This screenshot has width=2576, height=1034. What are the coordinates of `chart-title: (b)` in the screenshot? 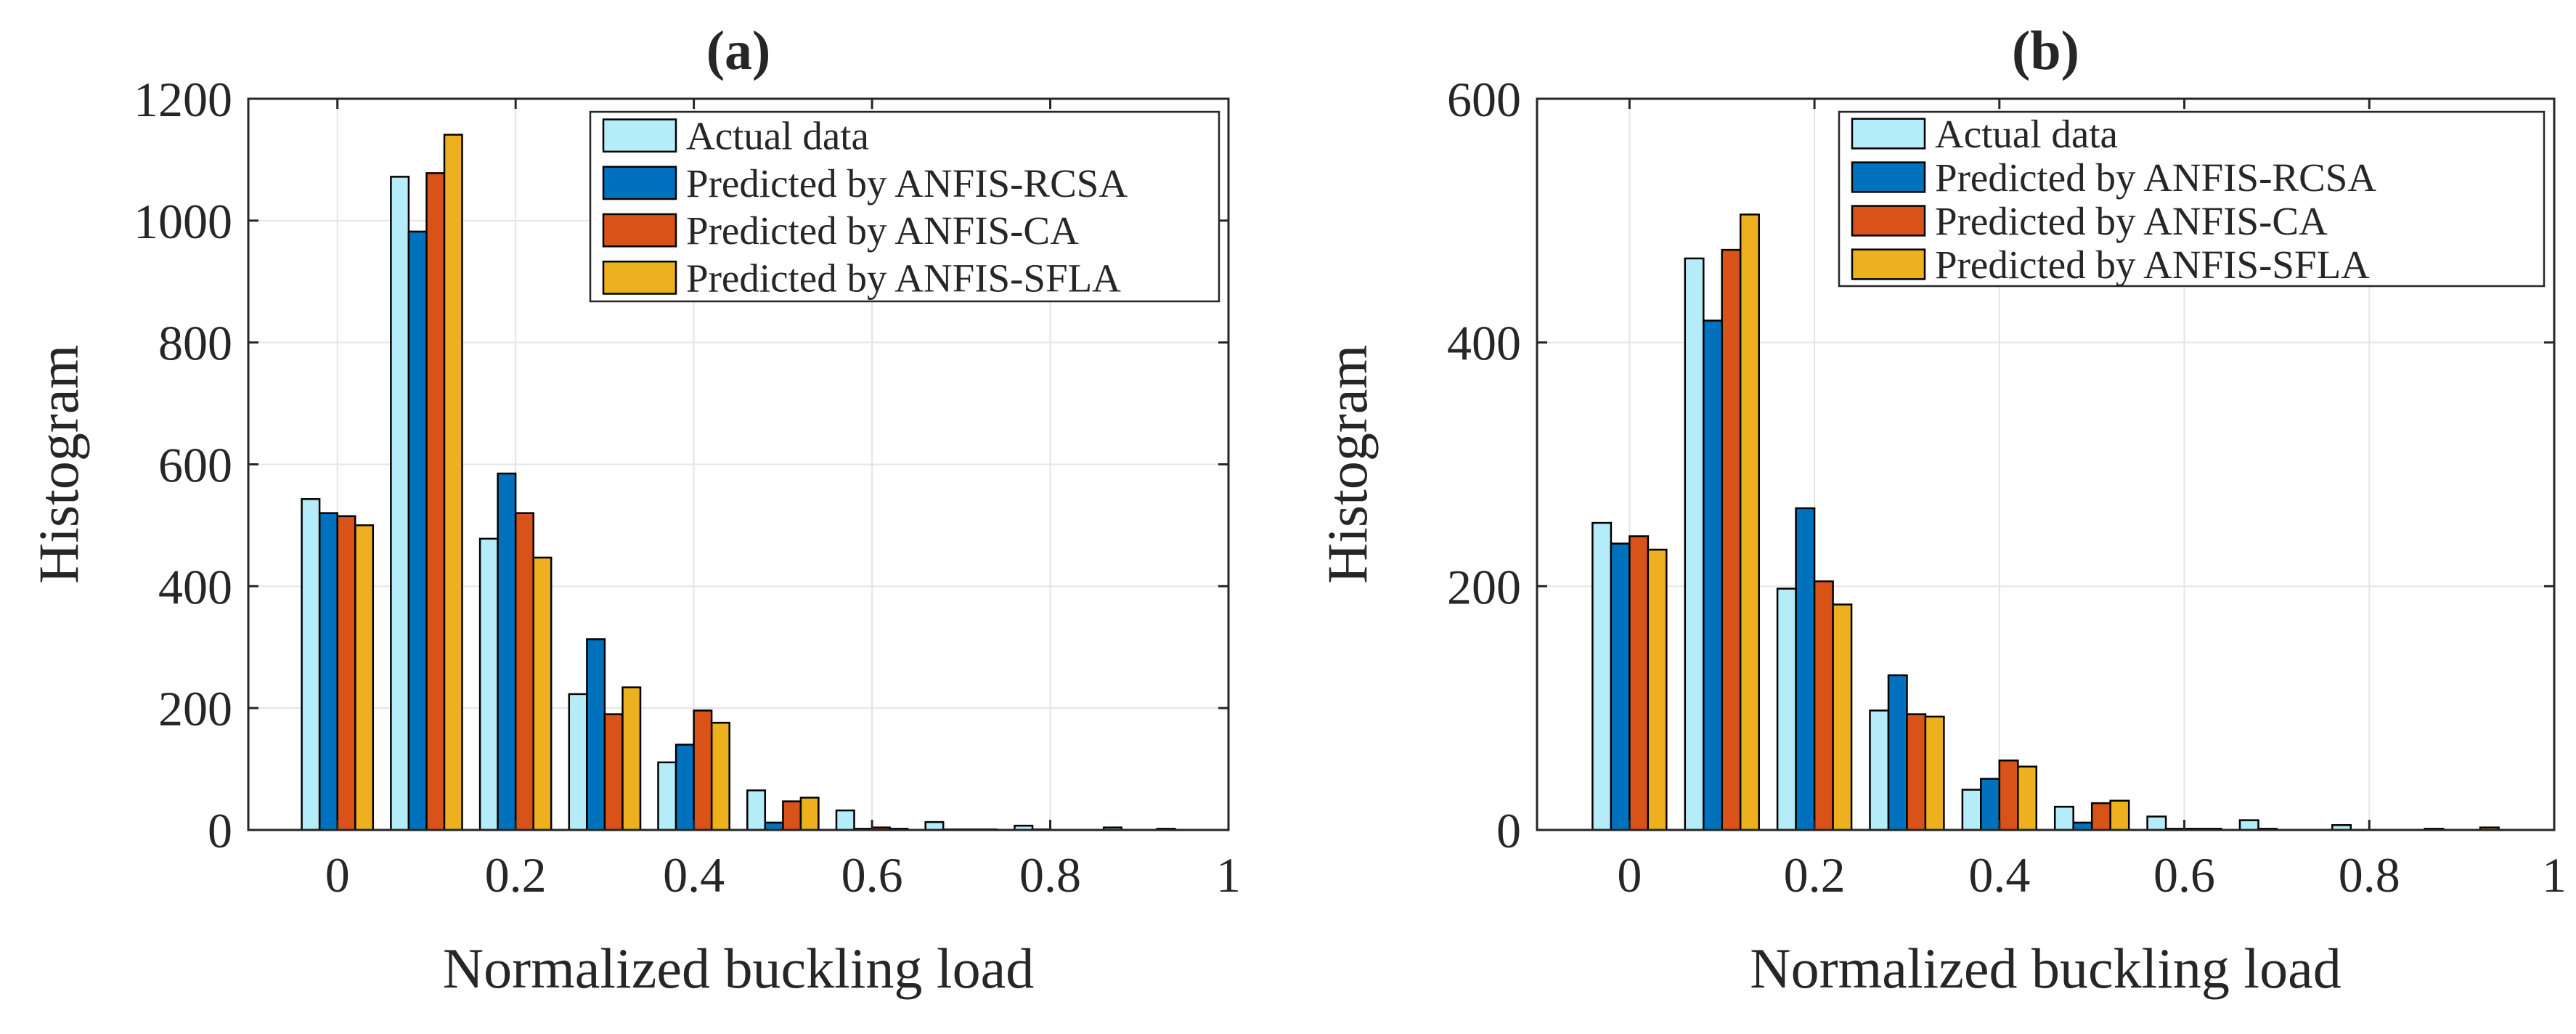 It's located at (2046, 51).